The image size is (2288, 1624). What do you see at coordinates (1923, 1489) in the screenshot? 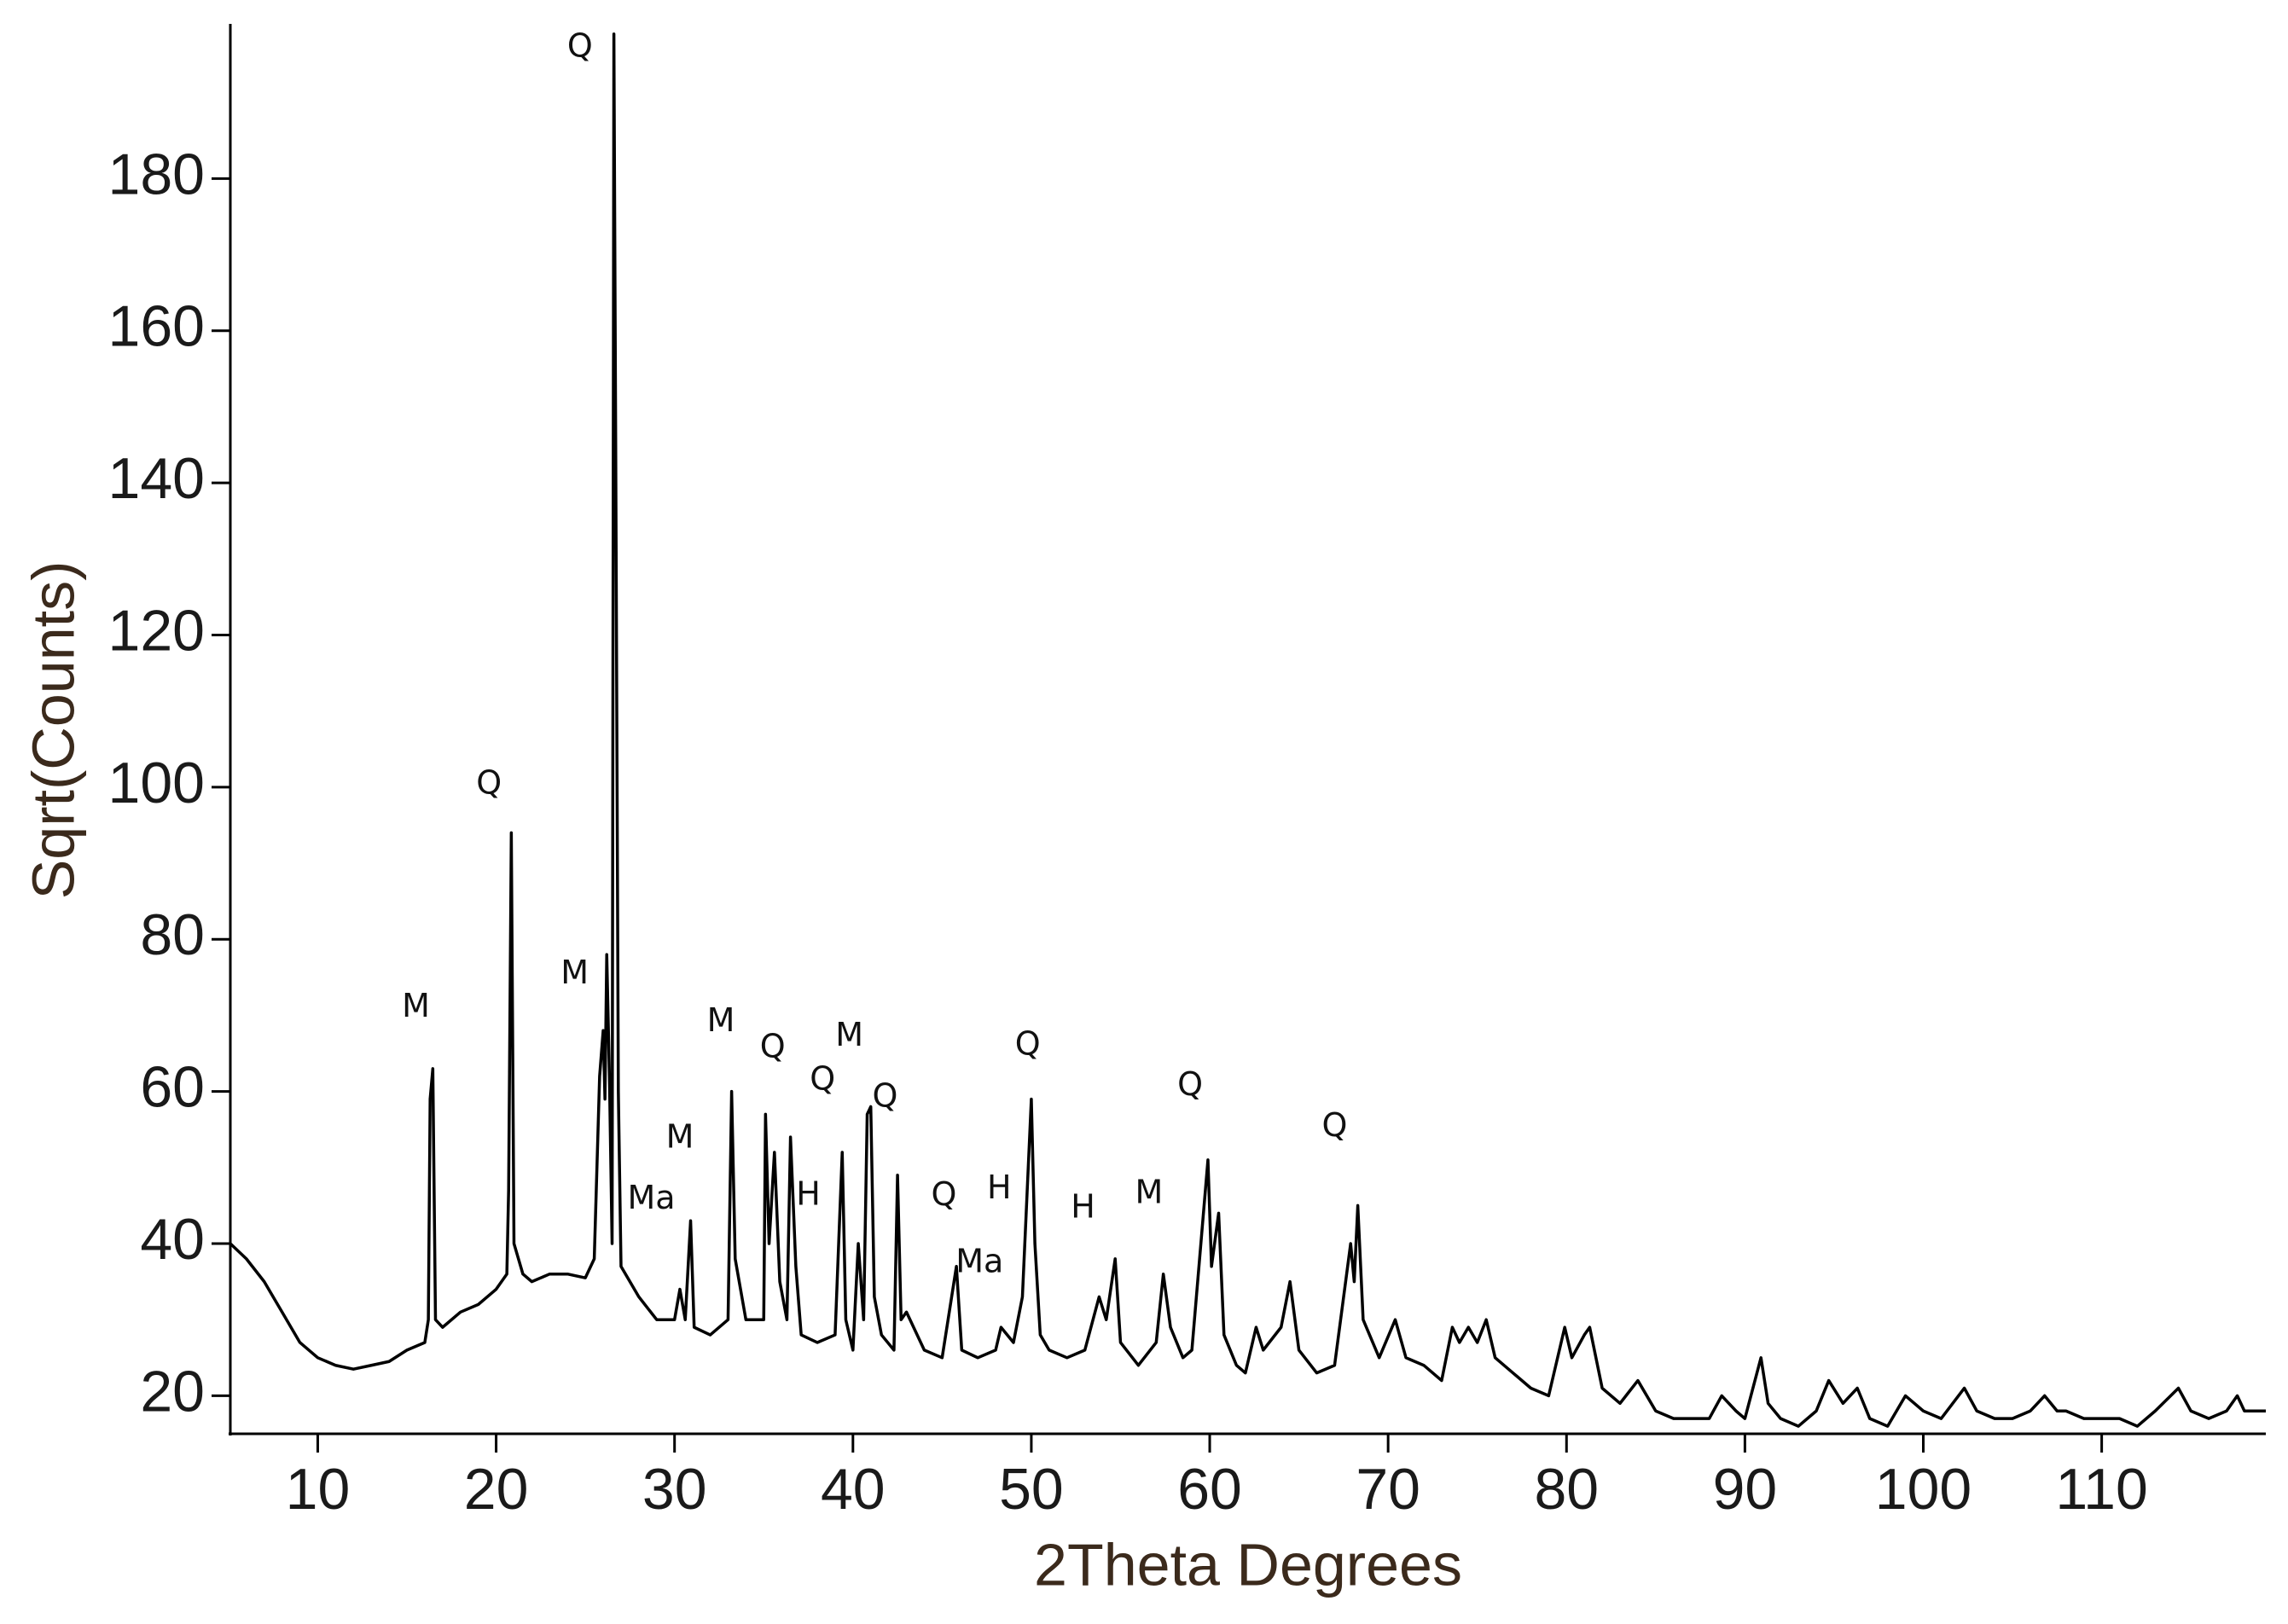
I see `x-tick-label: 100` at bounding box center [1923, 1489].